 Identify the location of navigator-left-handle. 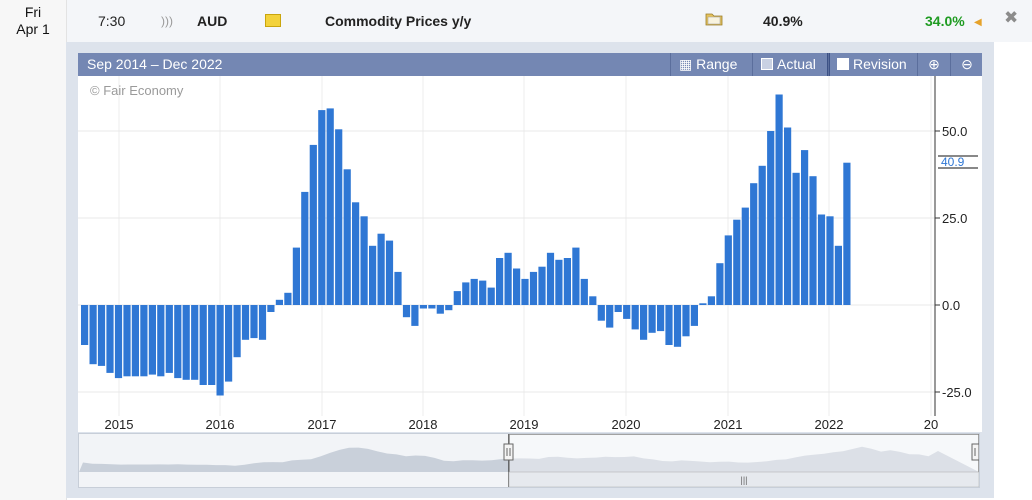
(508, 452).